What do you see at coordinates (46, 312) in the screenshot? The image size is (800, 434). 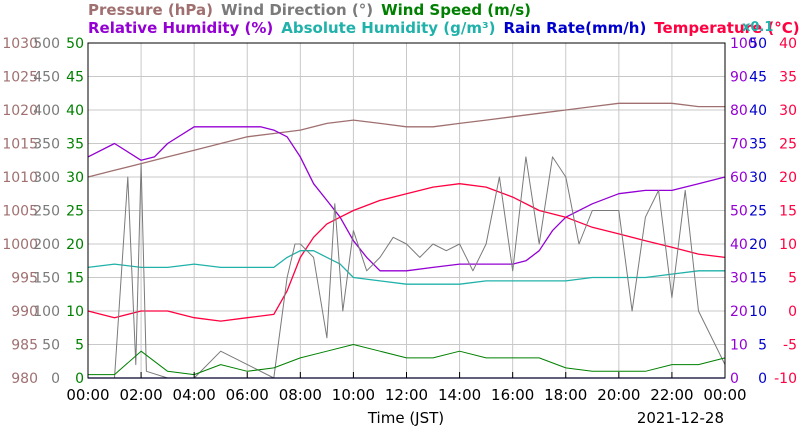 I see `wind-direction-tick-label: 100` at bounding box center [46, 312].